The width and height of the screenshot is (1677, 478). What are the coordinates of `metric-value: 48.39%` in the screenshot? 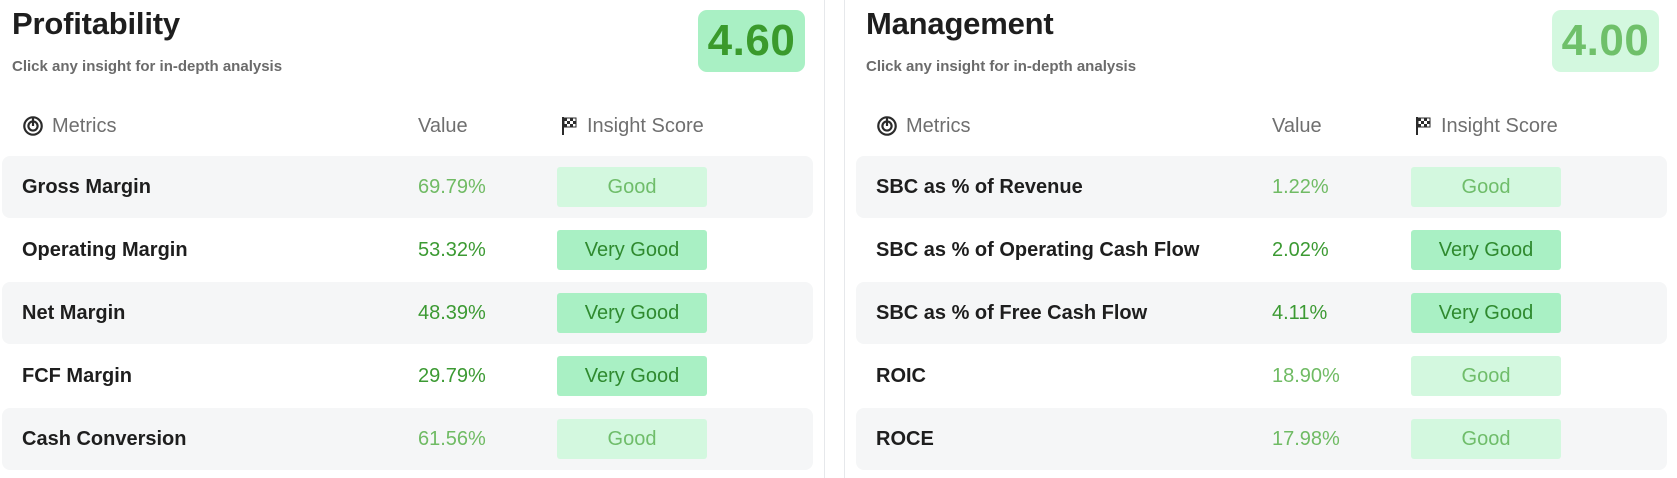 It's located at (452, 312).